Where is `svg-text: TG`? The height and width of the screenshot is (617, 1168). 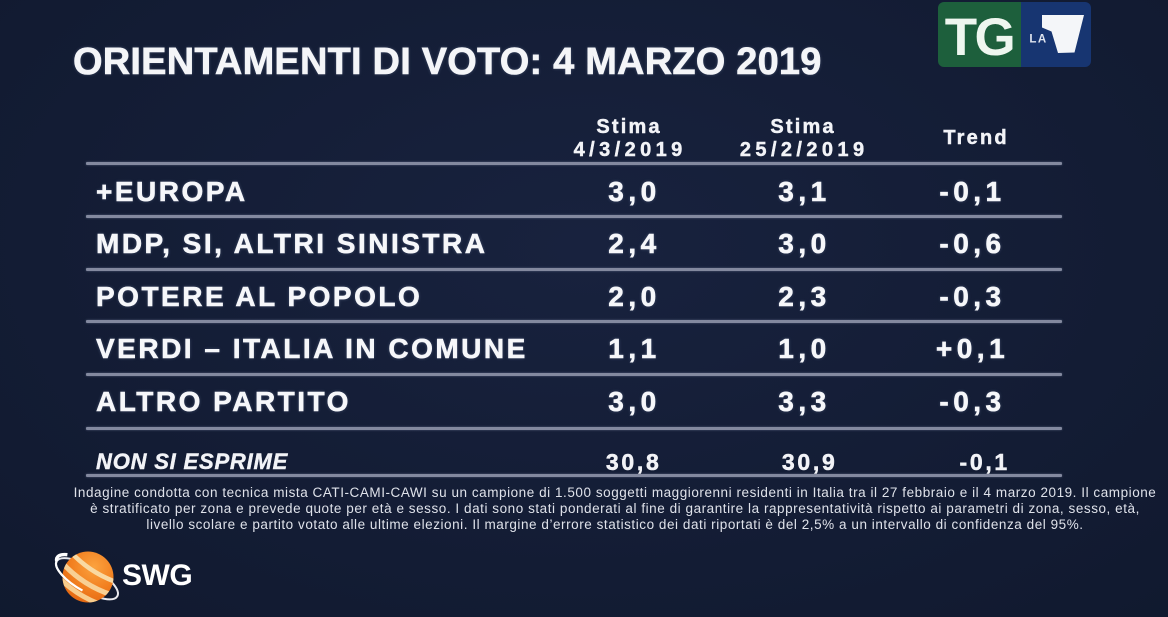
svg-text: TG is located at coordinates (979, 37).